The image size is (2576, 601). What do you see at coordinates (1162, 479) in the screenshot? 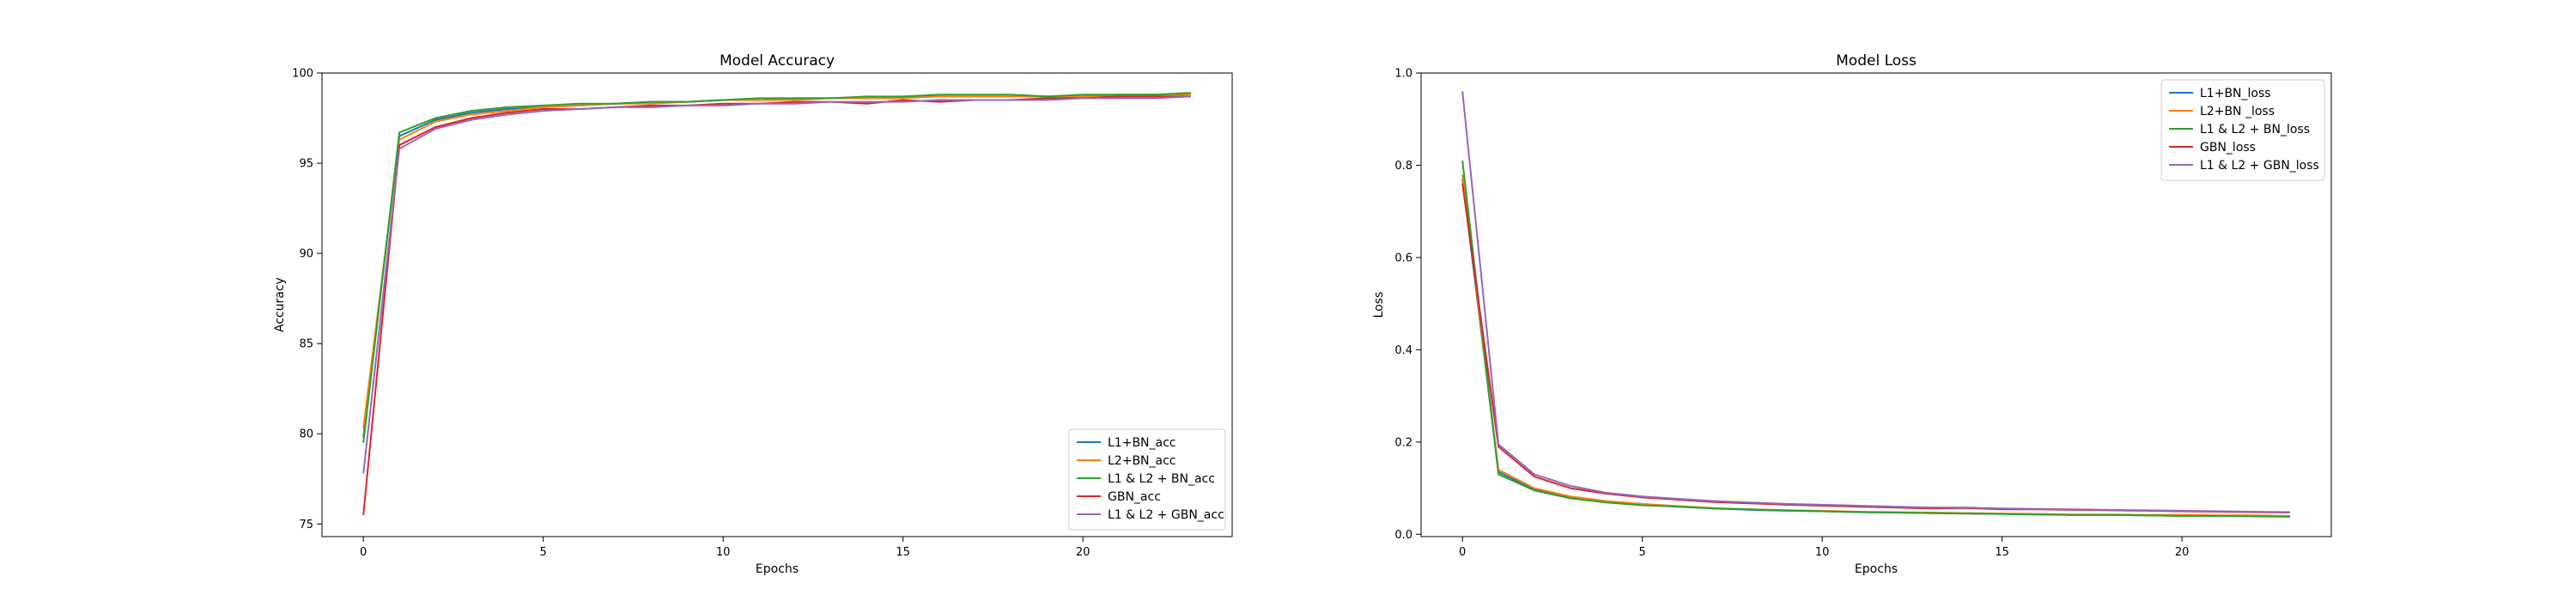
I see `legend-label: L1 & L2 + BN_acc` at bounding box center [1162, 479].